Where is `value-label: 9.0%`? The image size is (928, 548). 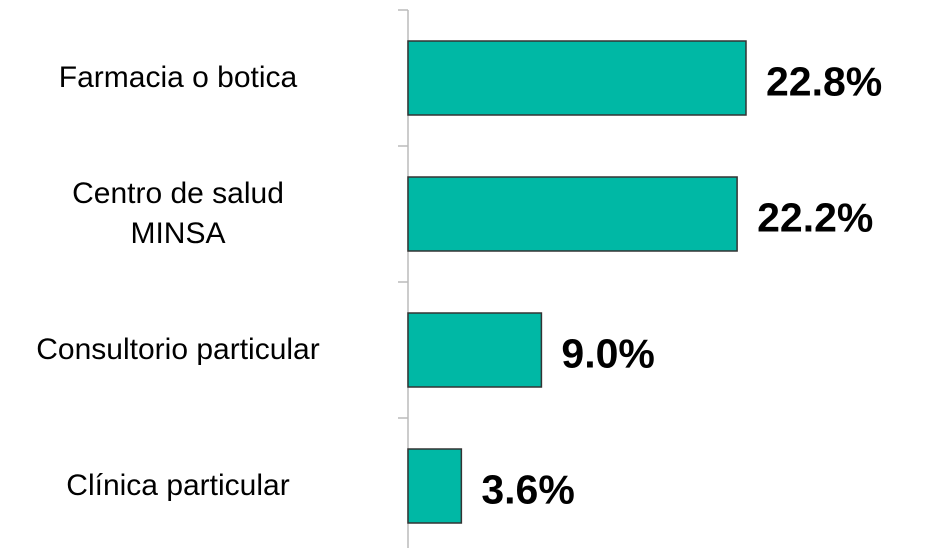
value-label: 9.0% is located at coordinates (608, 353).